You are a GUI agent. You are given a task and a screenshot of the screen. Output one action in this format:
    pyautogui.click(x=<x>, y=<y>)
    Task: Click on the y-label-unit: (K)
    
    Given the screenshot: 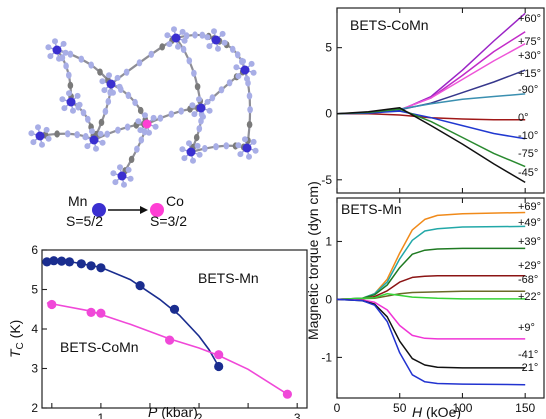 What is the action you would take?
    pyautogui.click(x=15, y=331)
    